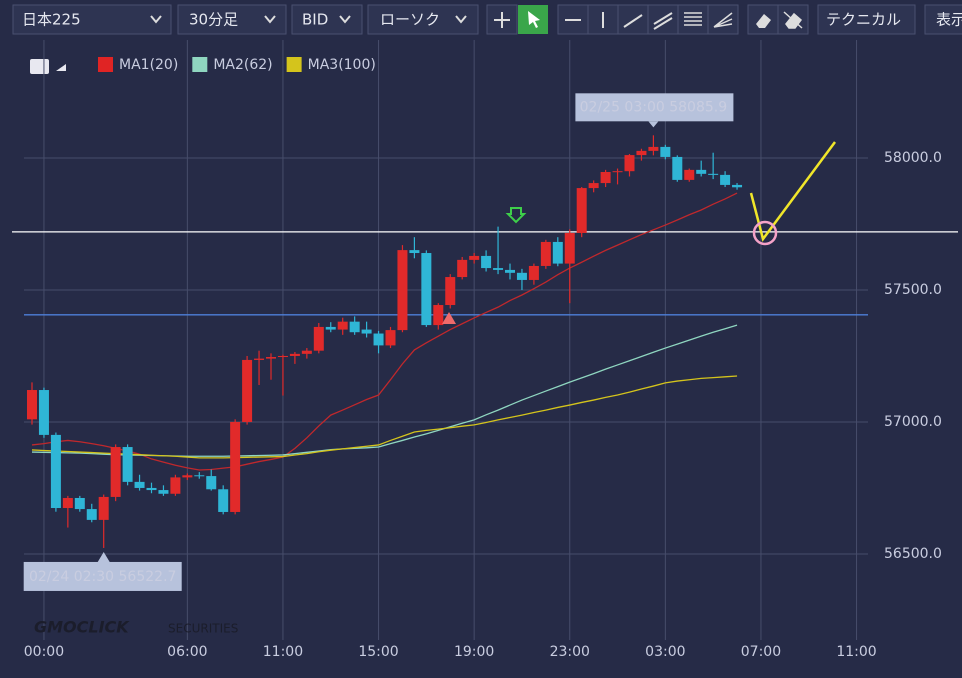 The height and width of the screenshot is (678, 962). Describe the element at coordinates (61, 67) in the screenshot. I see `collapse-icon` at that location.